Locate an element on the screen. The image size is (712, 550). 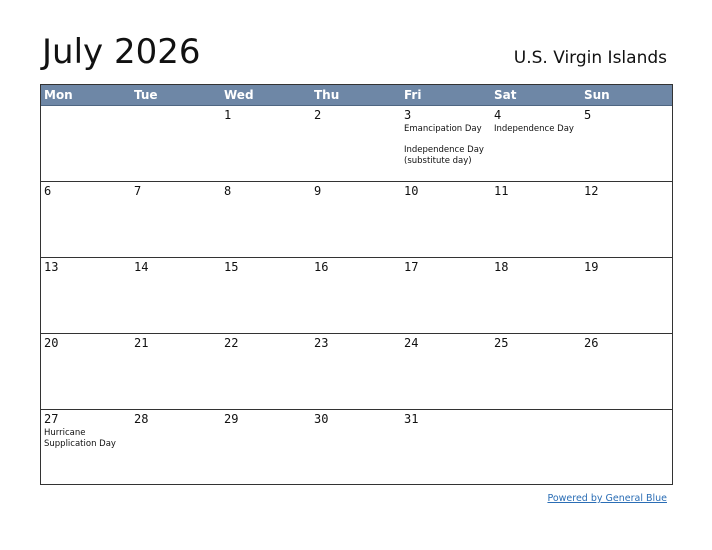
day-number: 30 is located at coordinates (321, 419).